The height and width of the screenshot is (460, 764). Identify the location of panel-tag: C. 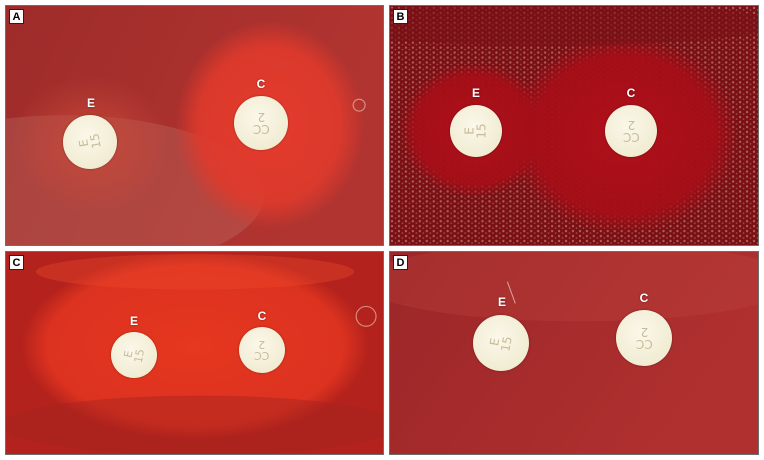
(16, 262).